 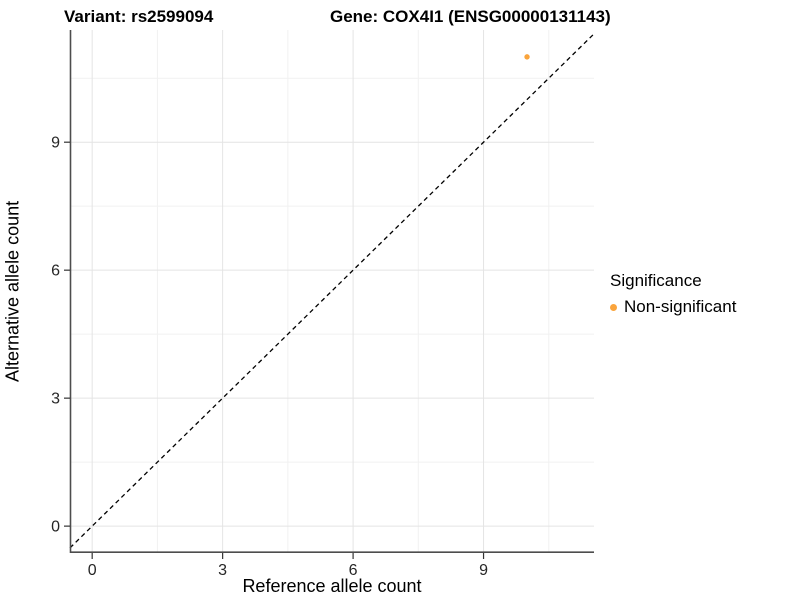 I want to click on y-tick-label: 6, so click(x=55, y=271).